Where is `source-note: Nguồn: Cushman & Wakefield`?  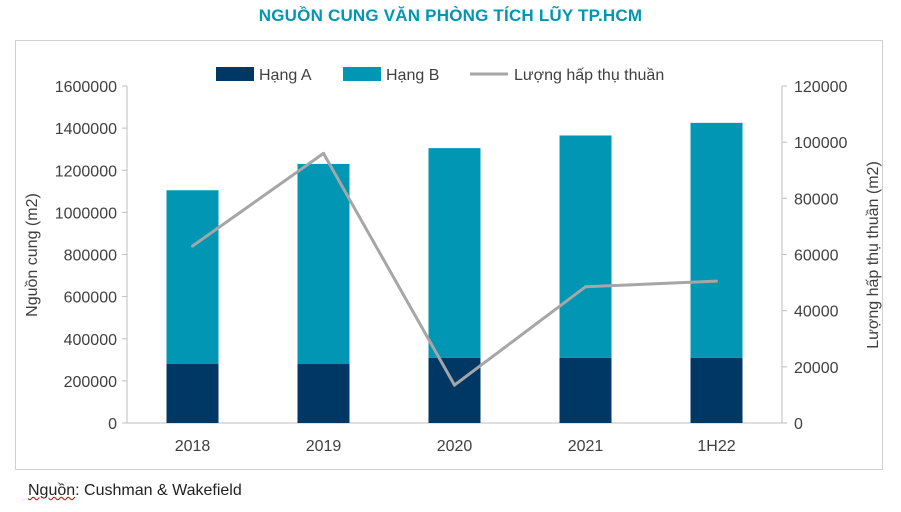
source-note: Nguồn: Cushman & Wakefield is located at coordinates (135, 491).